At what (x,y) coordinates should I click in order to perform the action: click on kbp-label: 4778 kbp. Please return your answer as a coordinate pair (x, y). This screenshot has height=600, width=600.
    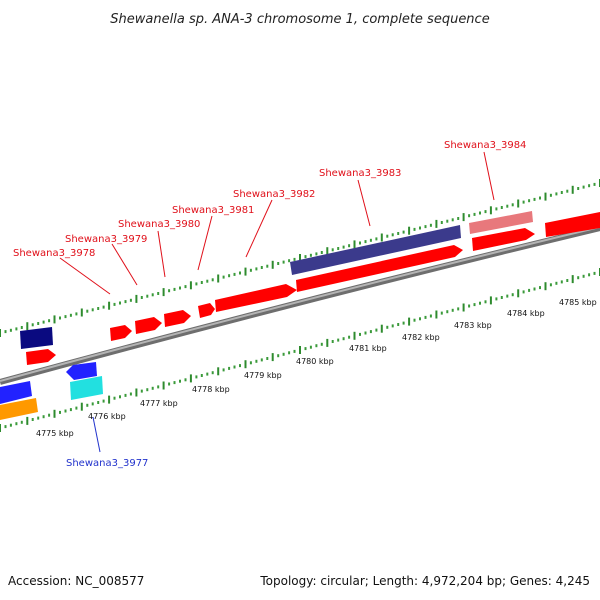
    Looking at the image, I should click on (211, 389).